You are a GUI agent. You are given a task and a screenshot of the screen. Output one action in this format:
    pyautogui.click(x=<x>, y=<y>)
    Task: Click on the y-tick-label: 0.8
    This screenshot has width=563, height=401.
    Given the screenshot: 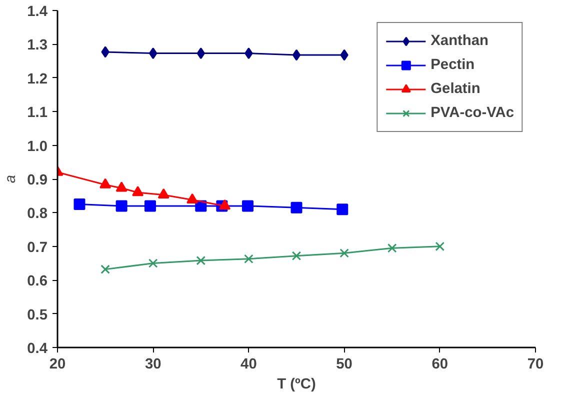 What is the action you would take?
    pyautogui.click(x=37, y=214)
    